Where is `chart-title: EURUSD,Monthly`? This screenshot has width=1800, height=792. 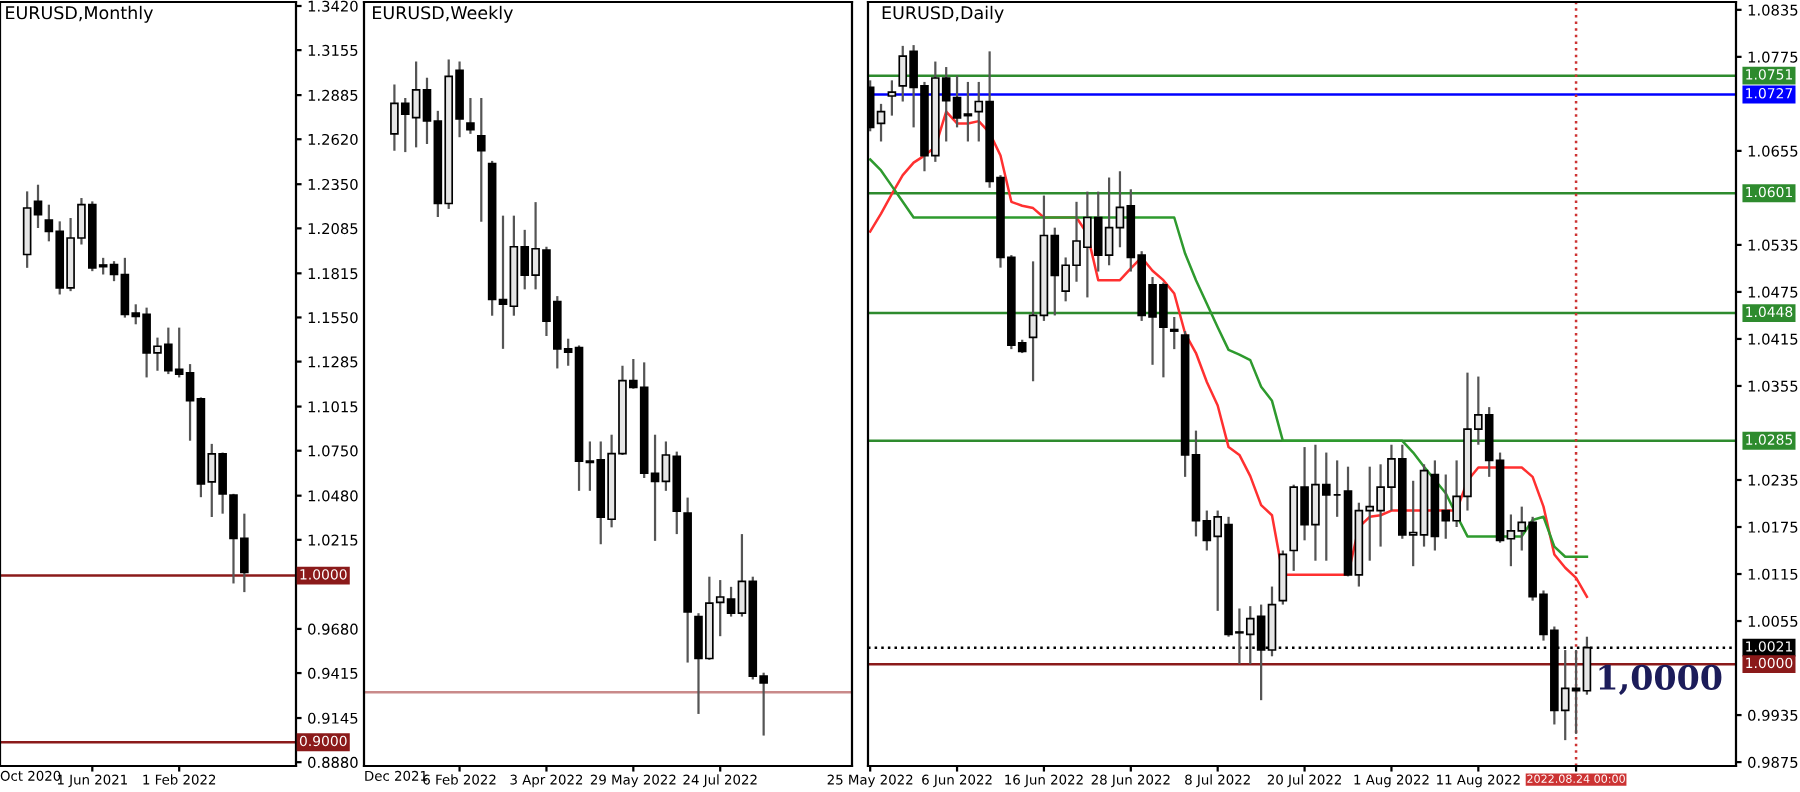 chart-title: EURUSD,Monthly is located at coordinates (79, 14).